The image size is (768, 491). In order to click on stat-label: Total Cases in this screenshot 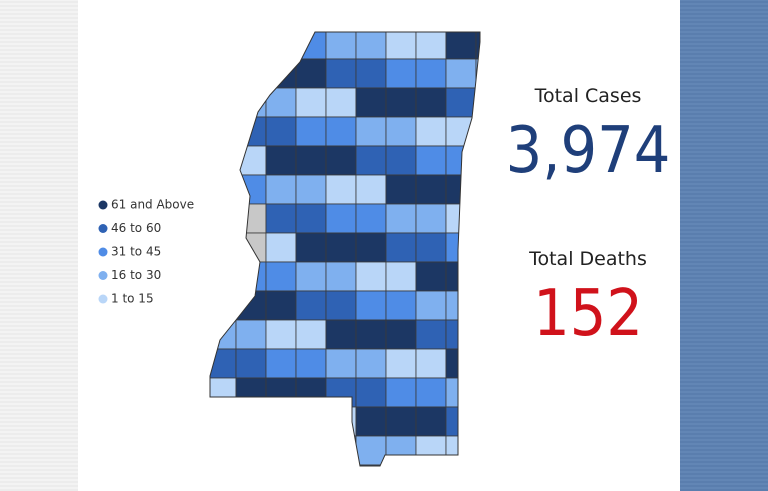, I will do `click(588, 96)`.